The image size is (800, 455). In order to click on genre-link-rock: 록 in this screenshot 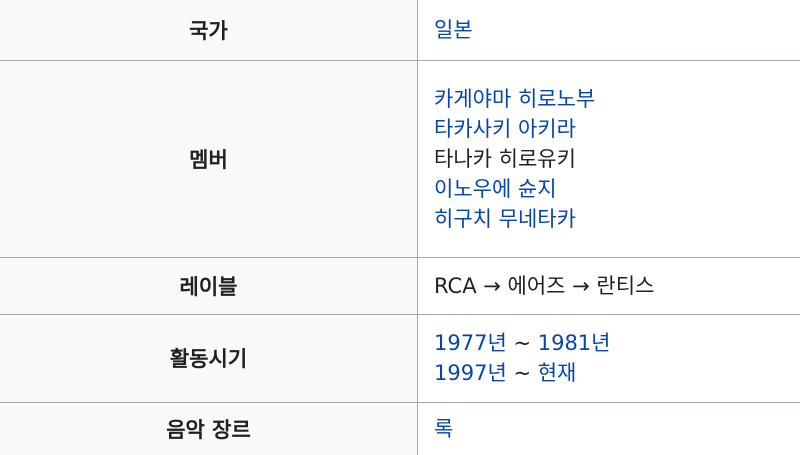, I will do `click(444, 428)`.